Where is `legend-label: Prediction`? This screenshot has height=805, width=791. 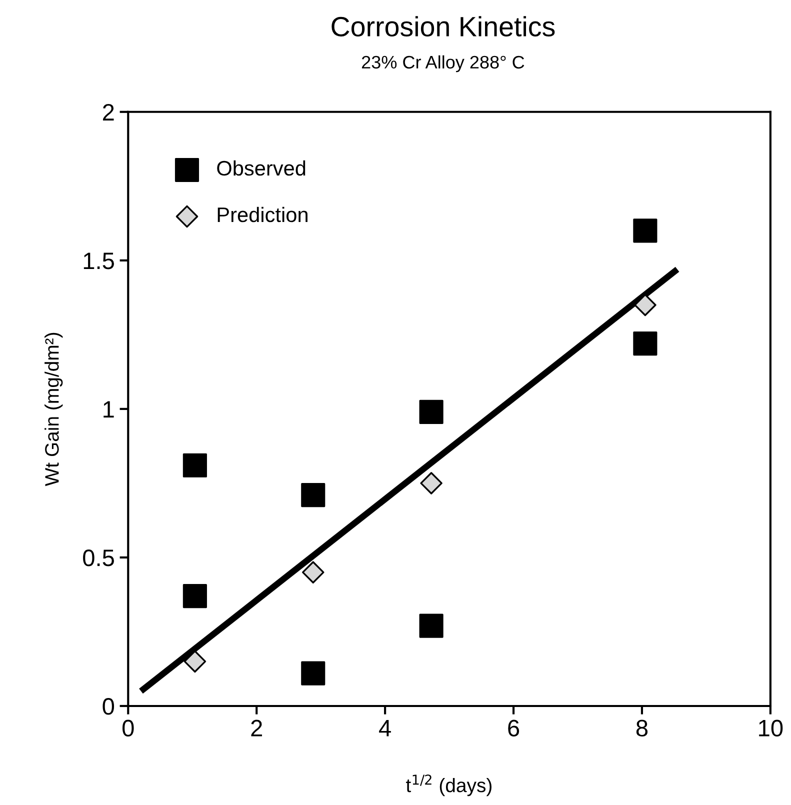 legend-label: Prediction is located at coordinates (263, 214).